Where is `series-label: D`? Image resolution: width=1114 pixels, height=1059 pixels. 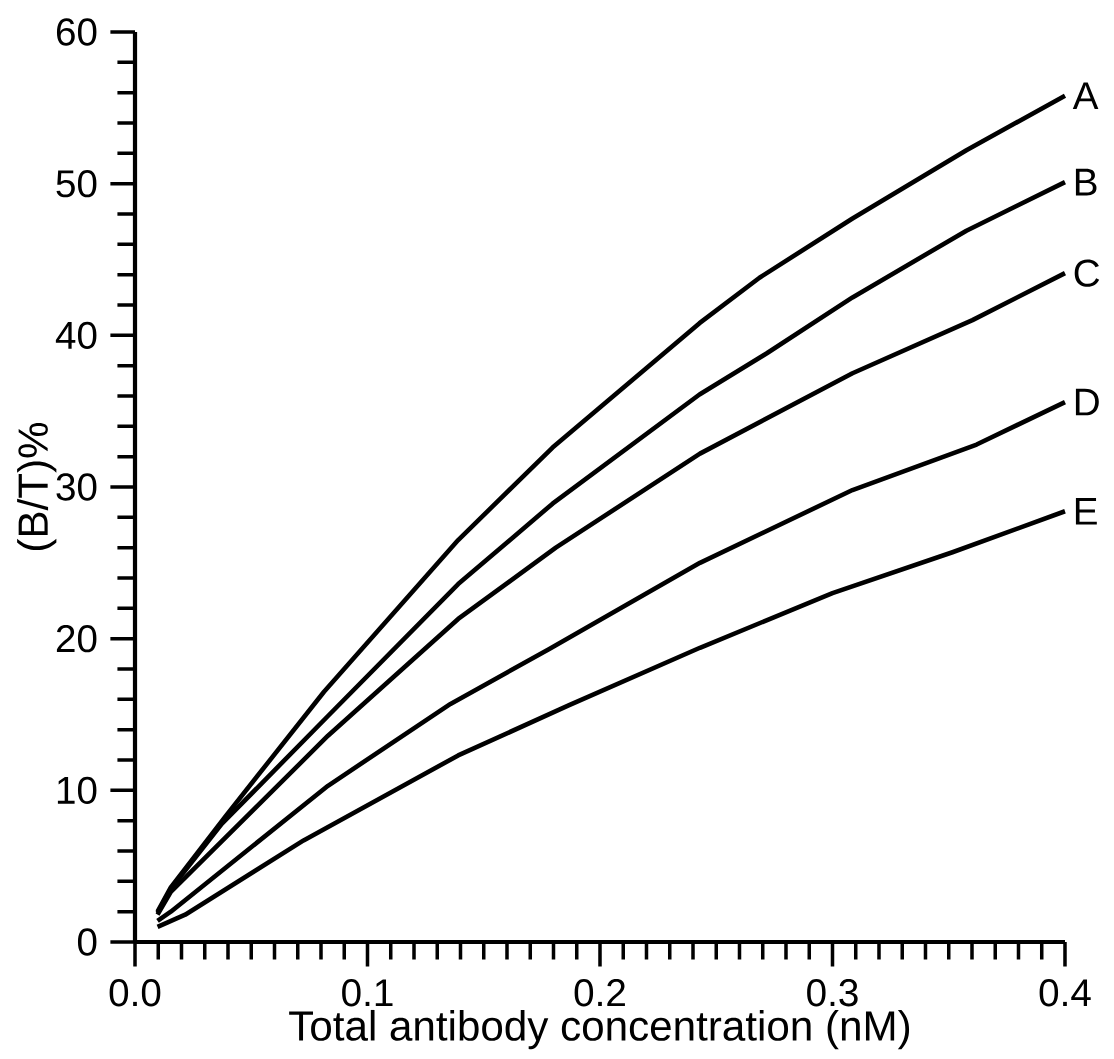 series-label: D is located at coordinates (1087, 402).